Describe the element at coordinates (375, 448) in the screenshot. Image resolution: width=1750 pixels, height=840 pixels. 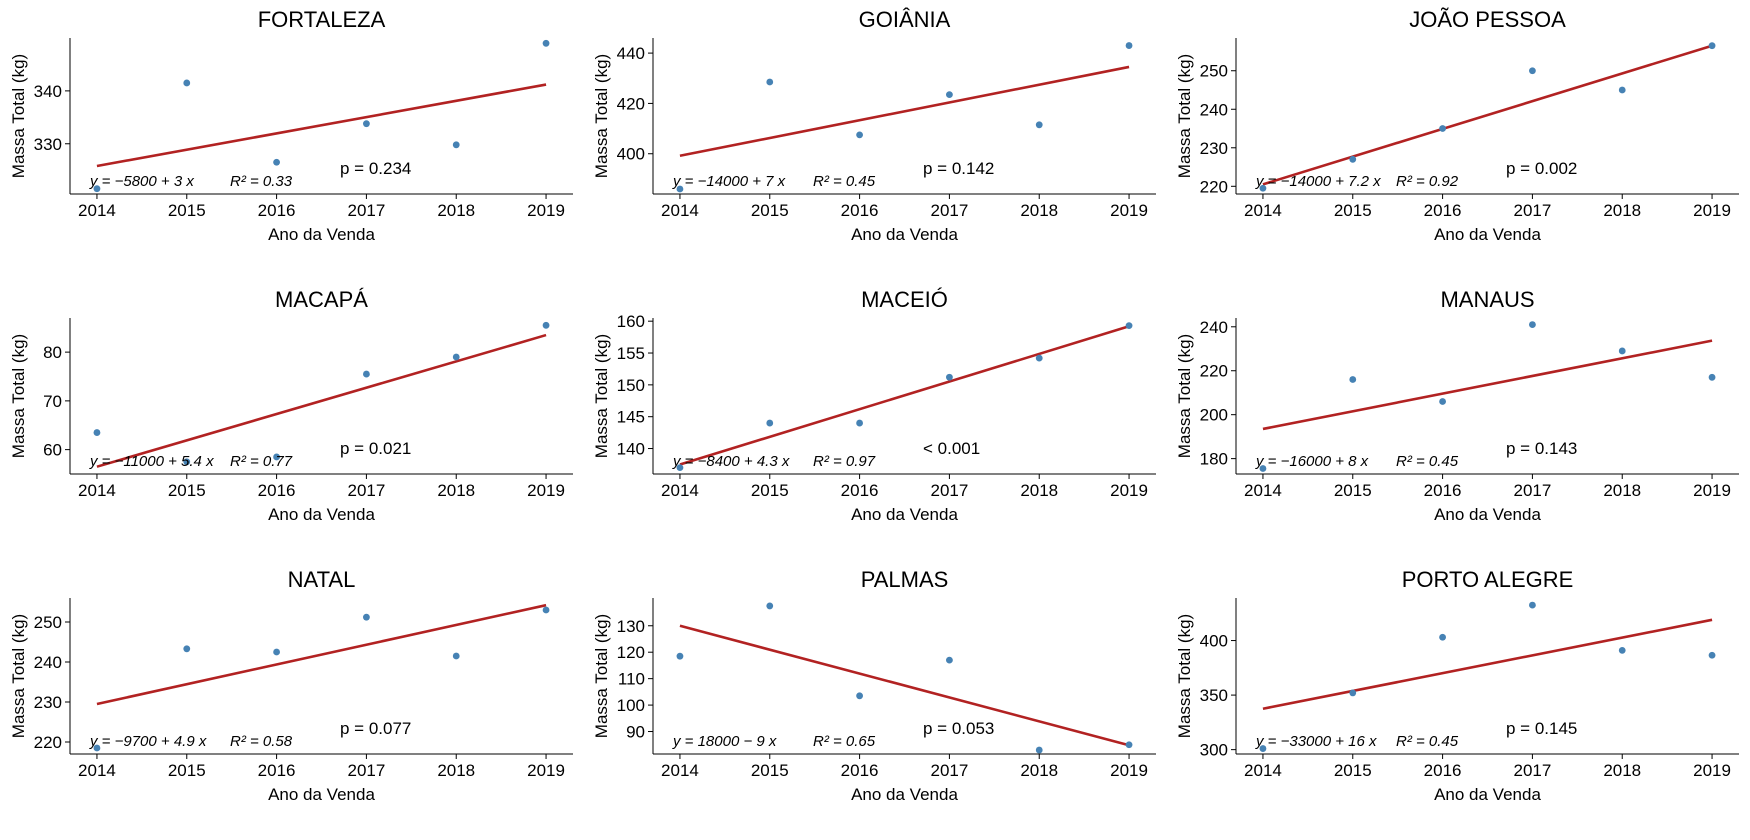
I see `p-value-label: p = 0.021` at that location.